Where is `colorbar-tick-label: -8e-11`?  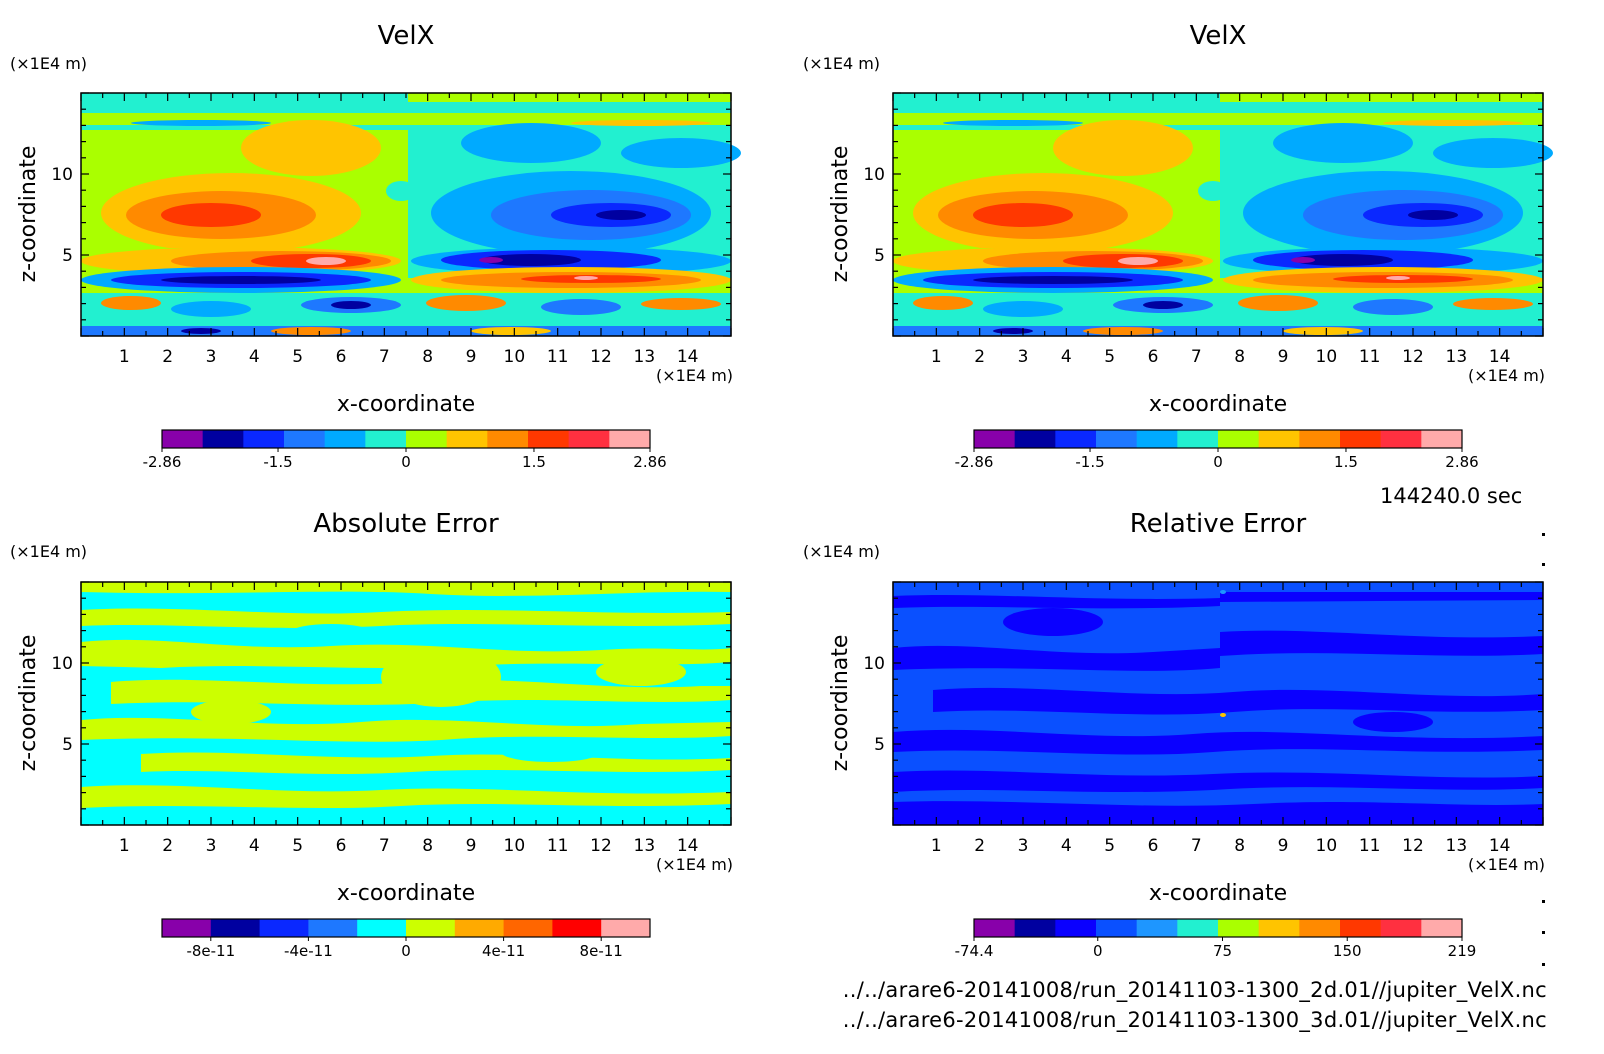 colorbar-tick-label: -8e-11 is located at coordinates (210, 951).